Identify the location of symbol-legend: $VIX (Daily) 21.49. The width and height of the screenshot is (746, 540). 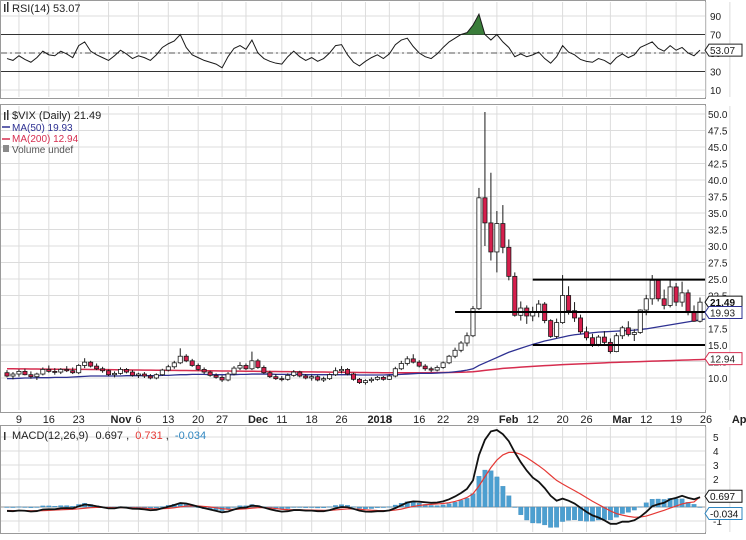
(56, 116).